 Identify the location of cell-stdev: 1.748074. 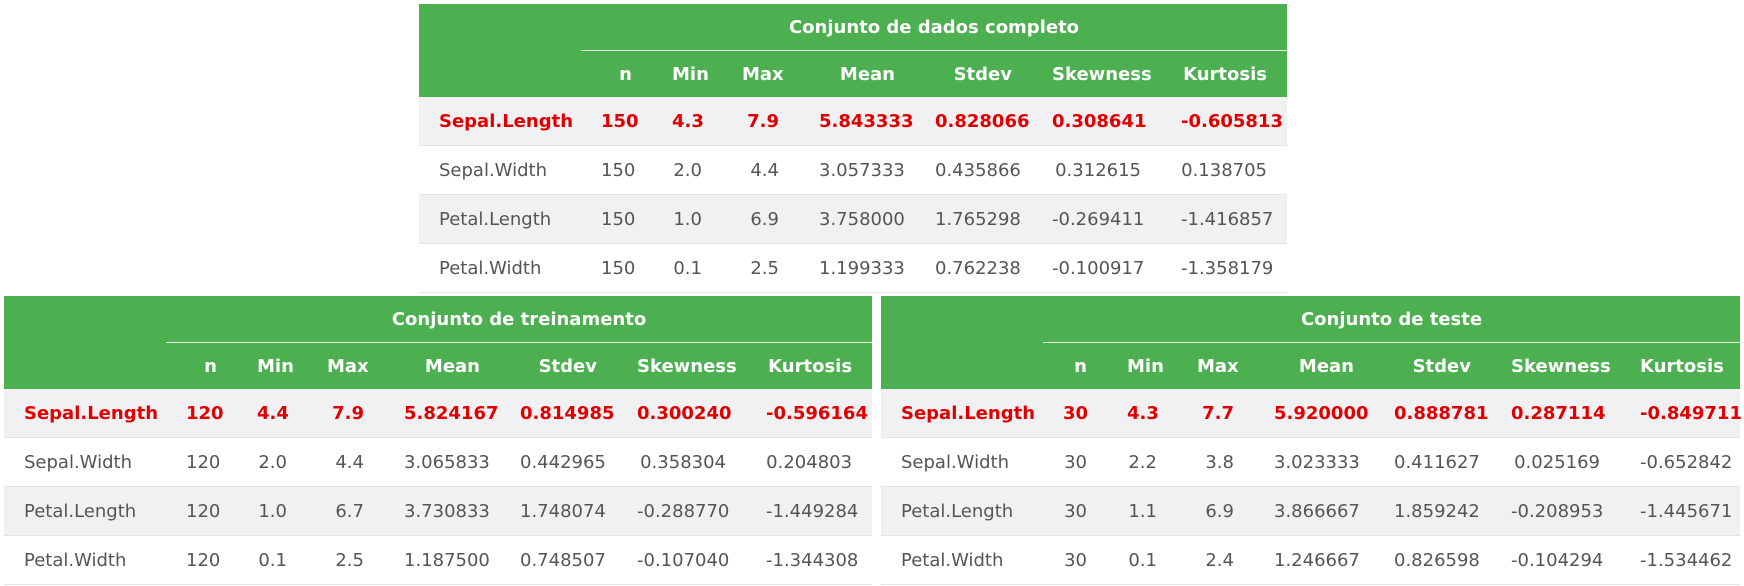
(558, 511).